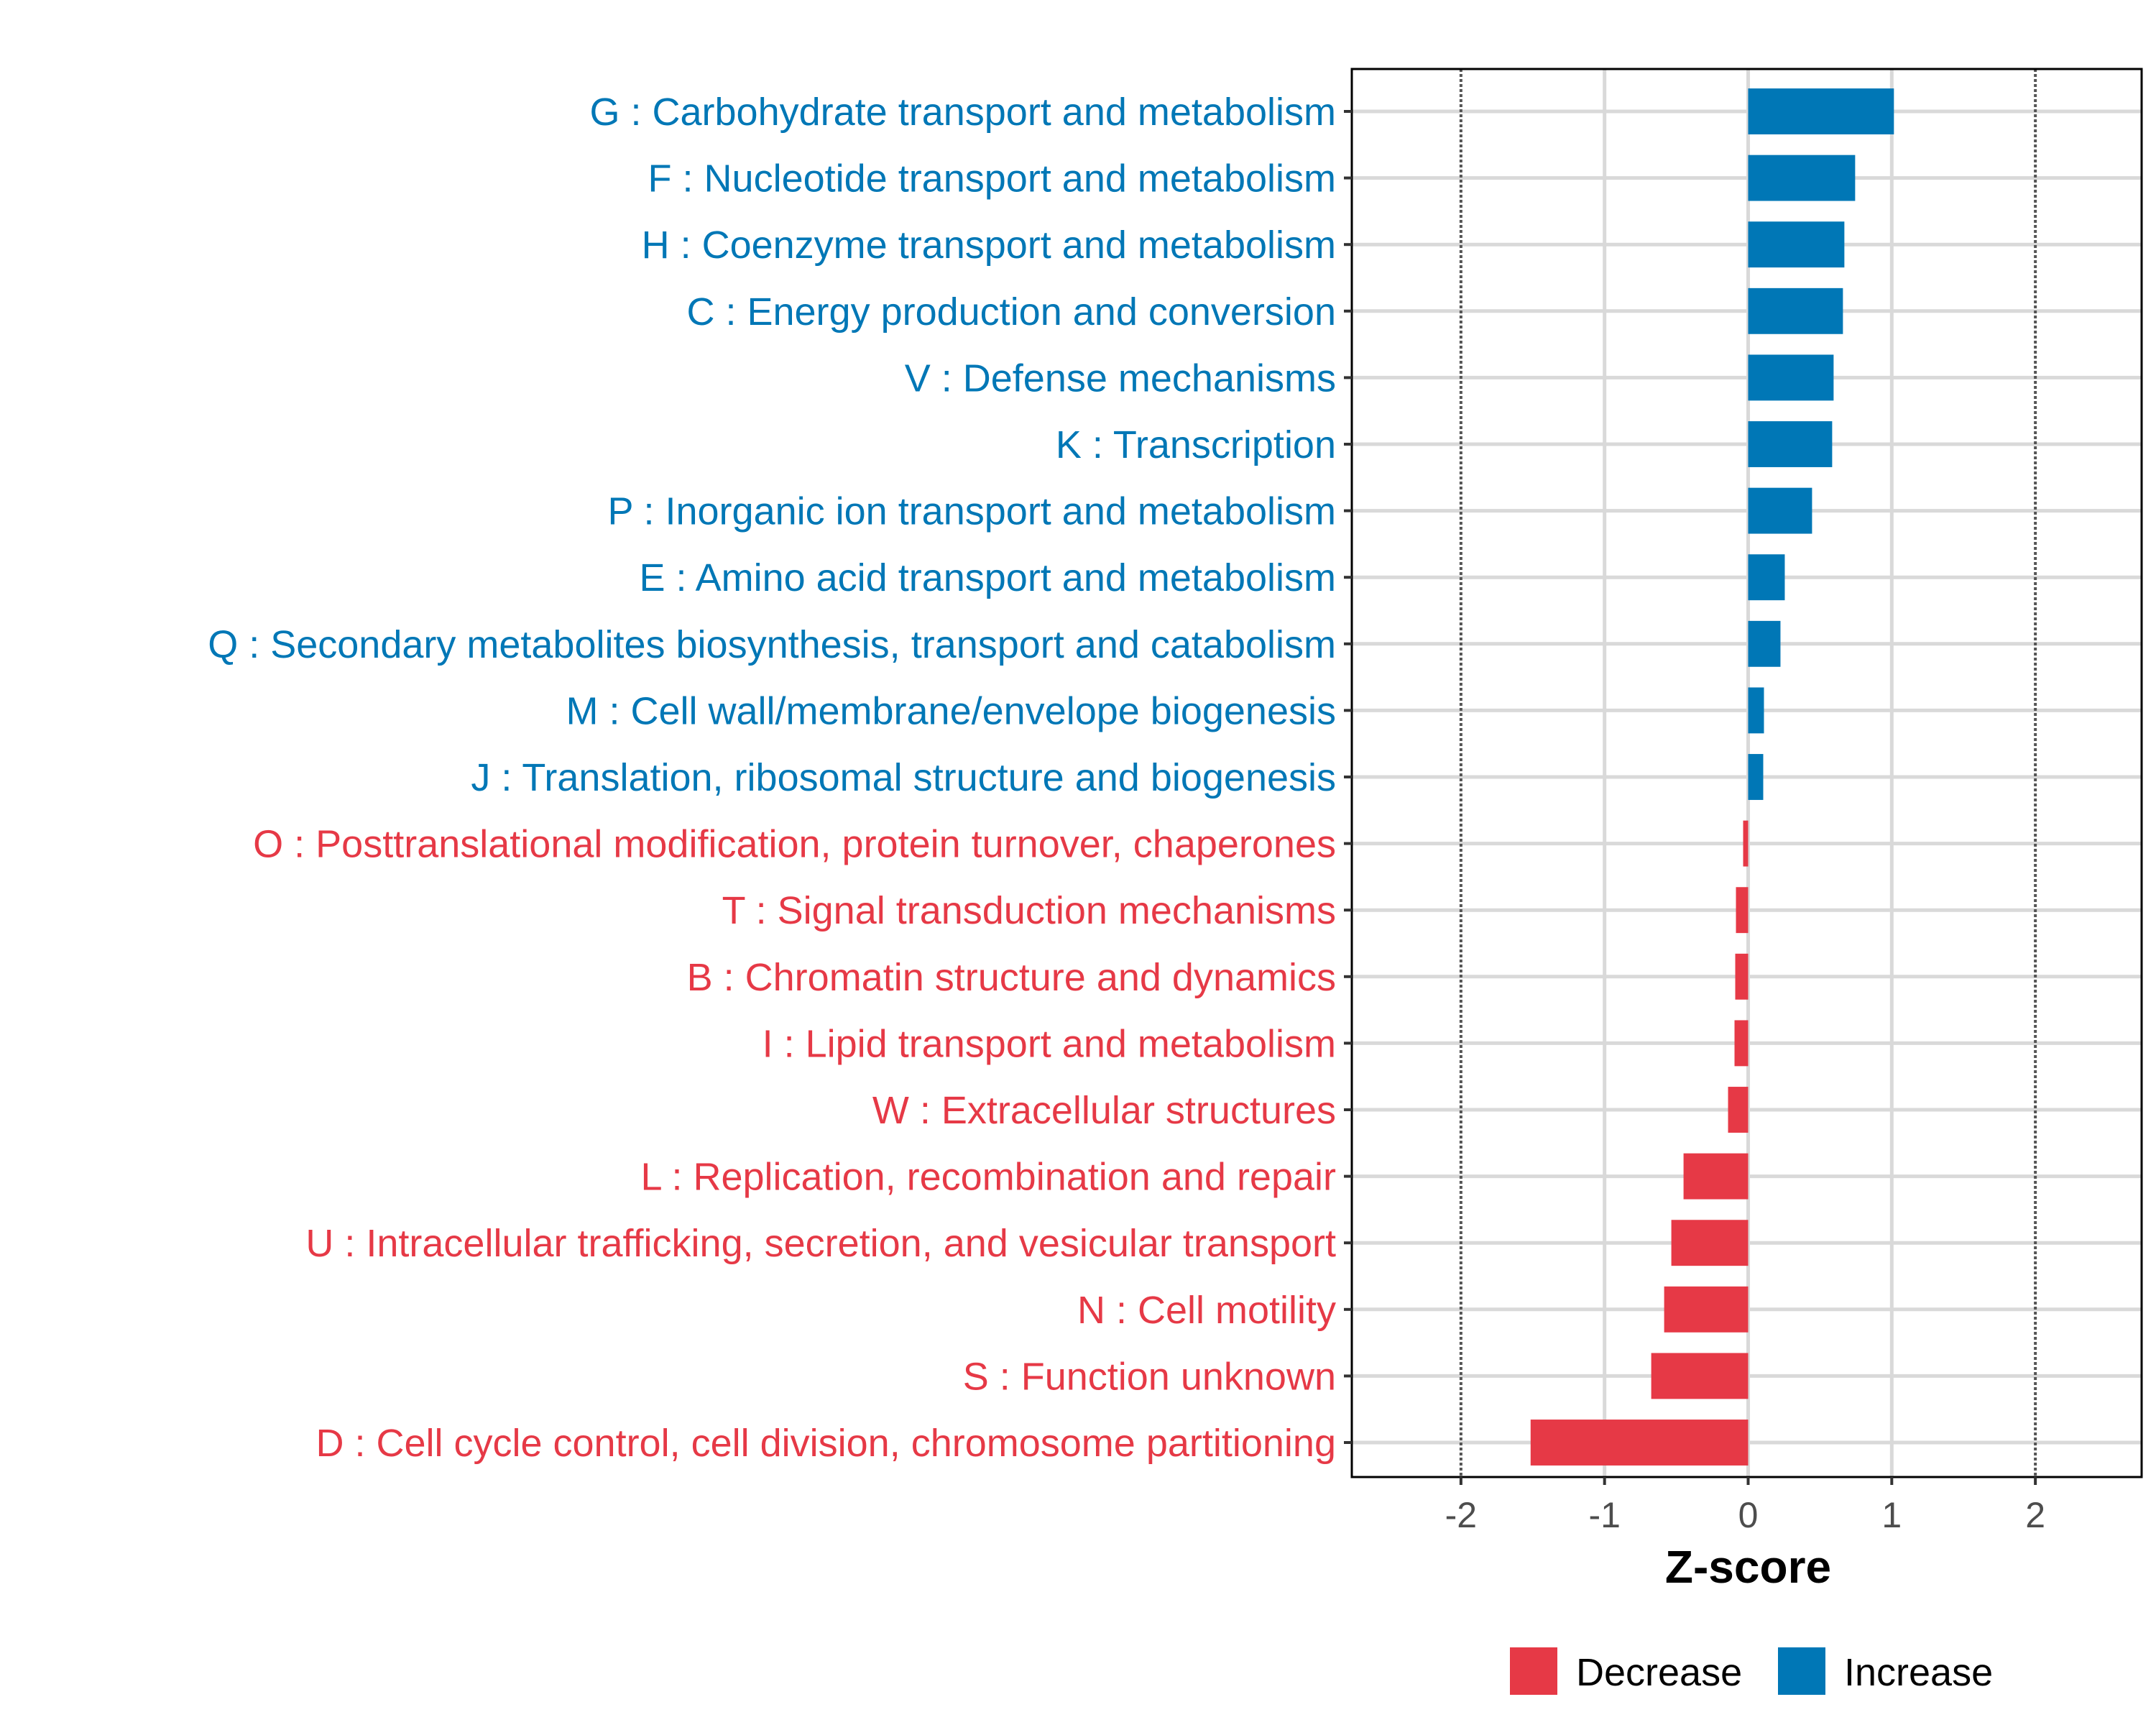 The width and height of the screenshot is (2156, 1725). Describe the element at coordinates (1752, 1671) in the screenshot. I see `legend: Decrease Increase` at that location.